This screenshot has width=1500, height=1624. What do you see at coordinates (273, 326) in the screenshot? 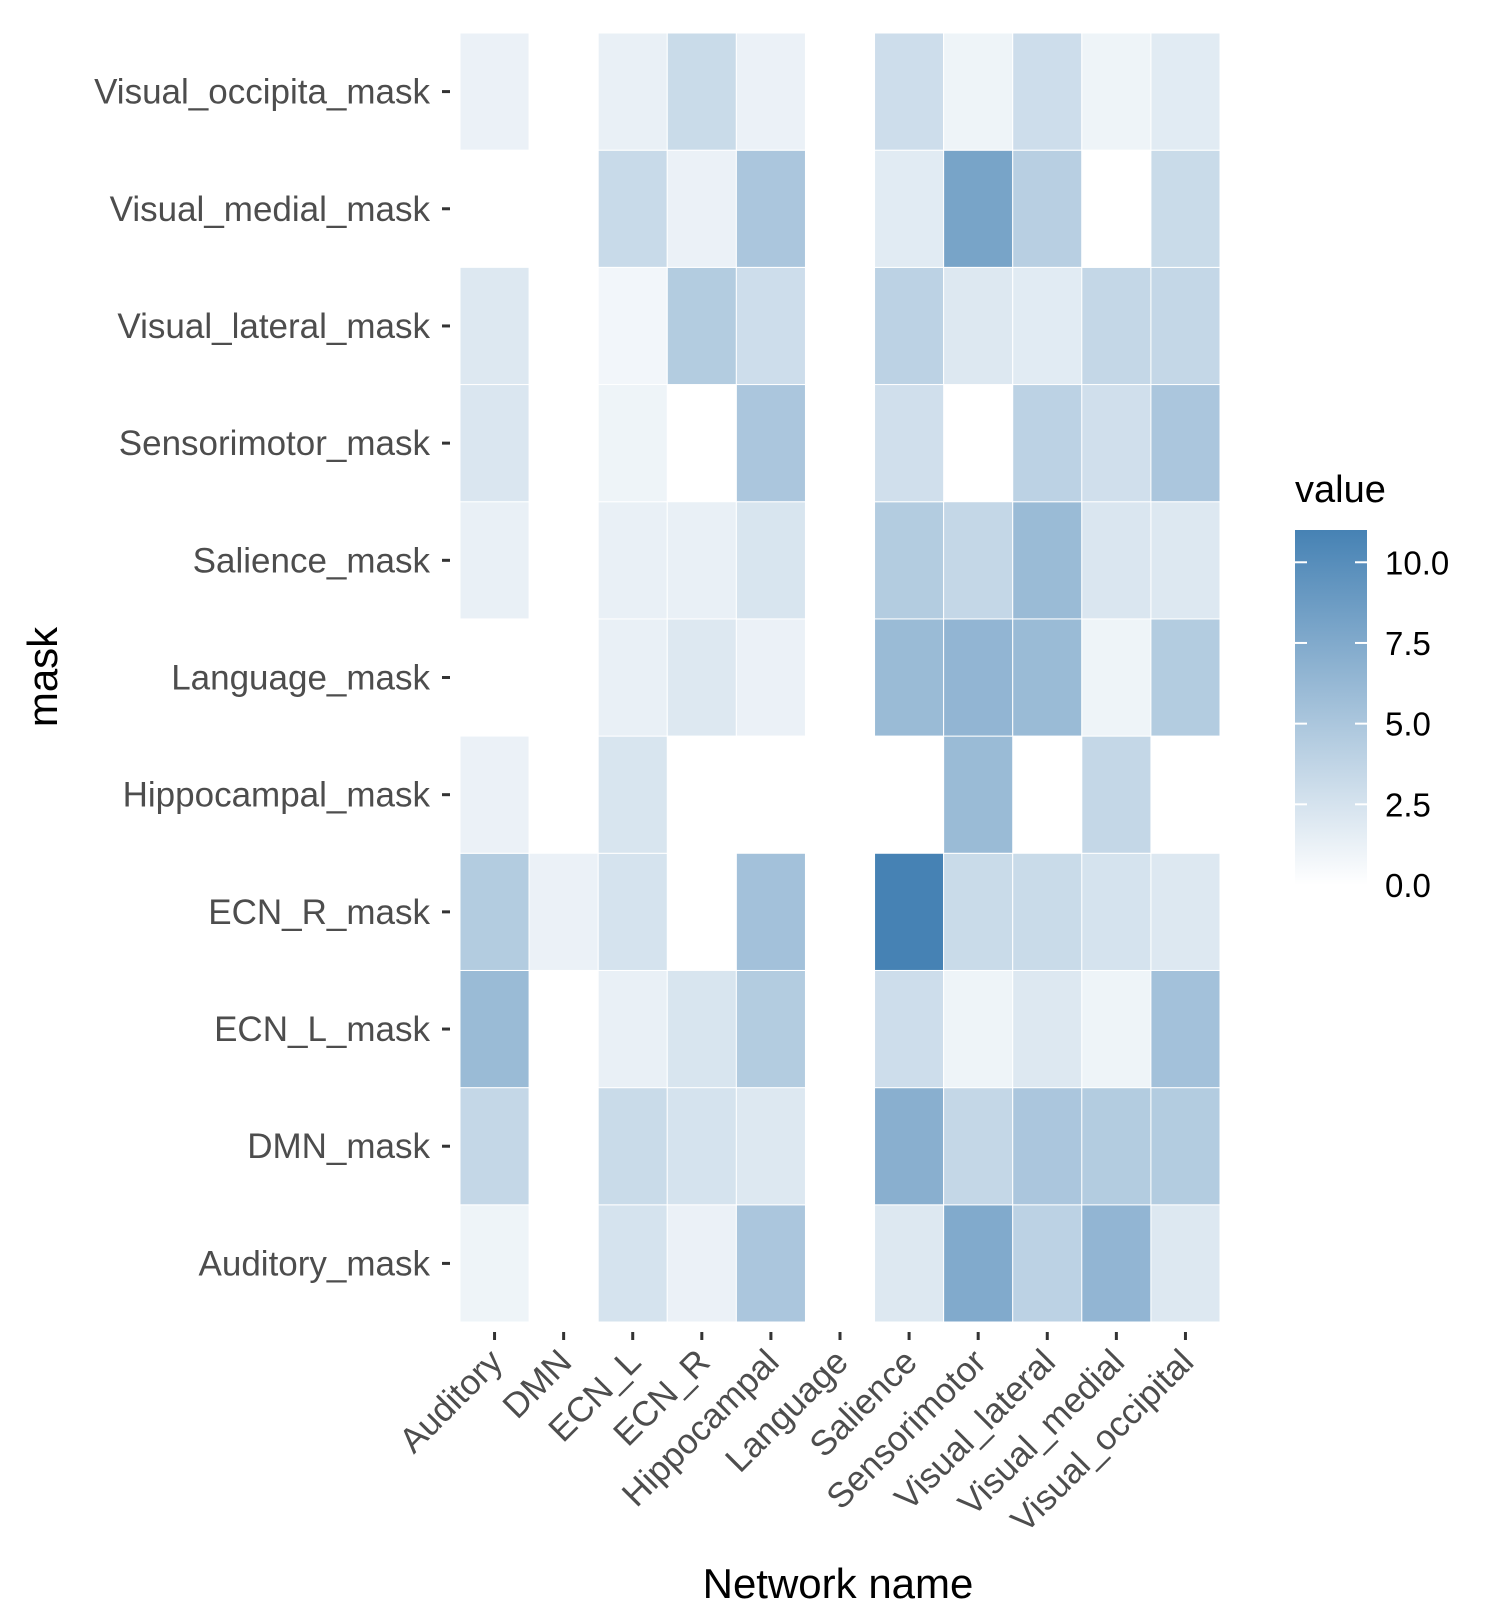
I see `y-tick-label: Visual_lateral_mask` at bounding box center [273, 326].